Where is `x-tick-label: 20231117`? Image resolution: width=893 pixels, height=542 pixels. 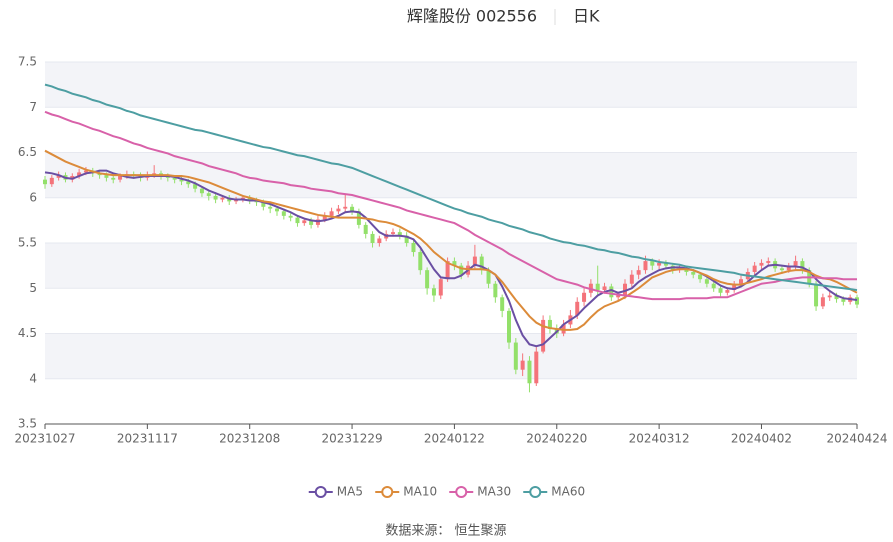 x-tick-label: 20231117 is located at coordinates (147, 439).